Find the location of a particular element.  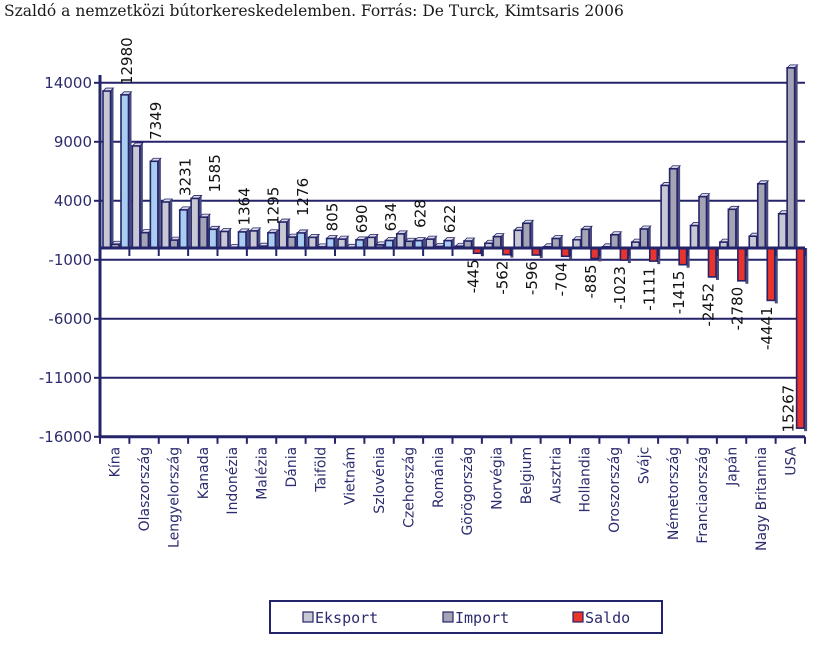

data-label: 12980 is located at coordinates (127, 61).